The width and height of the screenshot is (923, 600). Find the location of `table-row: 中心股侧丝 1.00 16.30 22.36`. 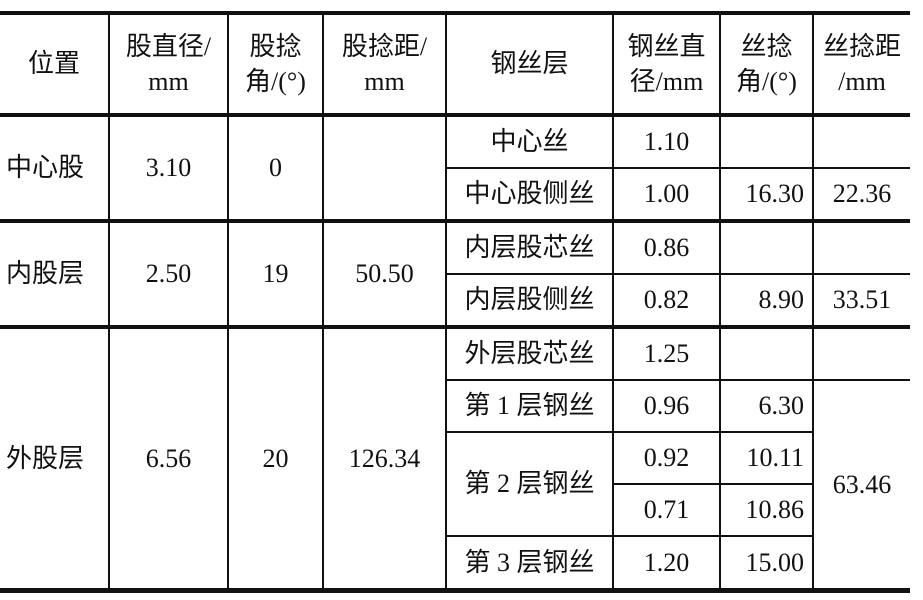

table-row: 中心股侧丝 1.00 16.30 22.36 is located at coordinates (455, 194).